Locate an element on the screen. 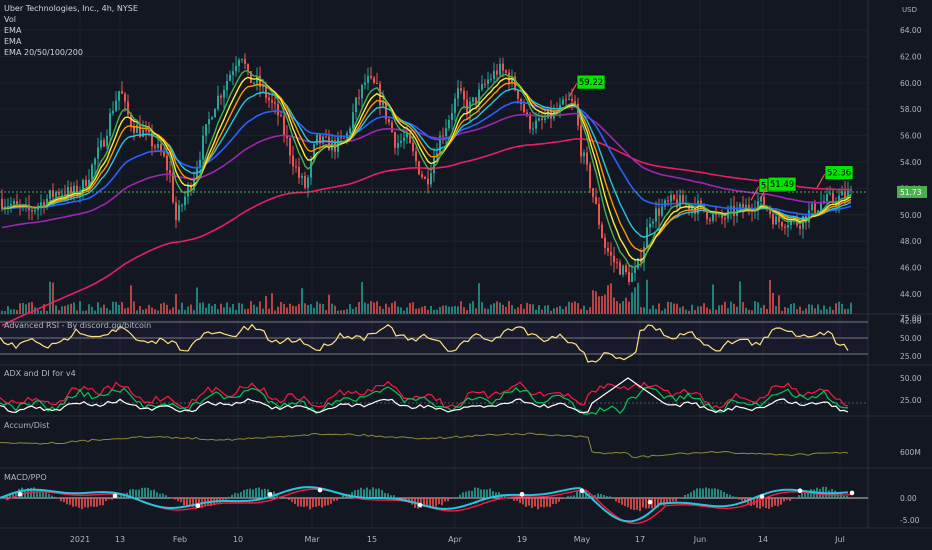 The height and width of the screenshot is (550, 932). pane-label-rsi: Advanced RSI - By discord.gg/bitcoin is located at coordinates (78, 325).